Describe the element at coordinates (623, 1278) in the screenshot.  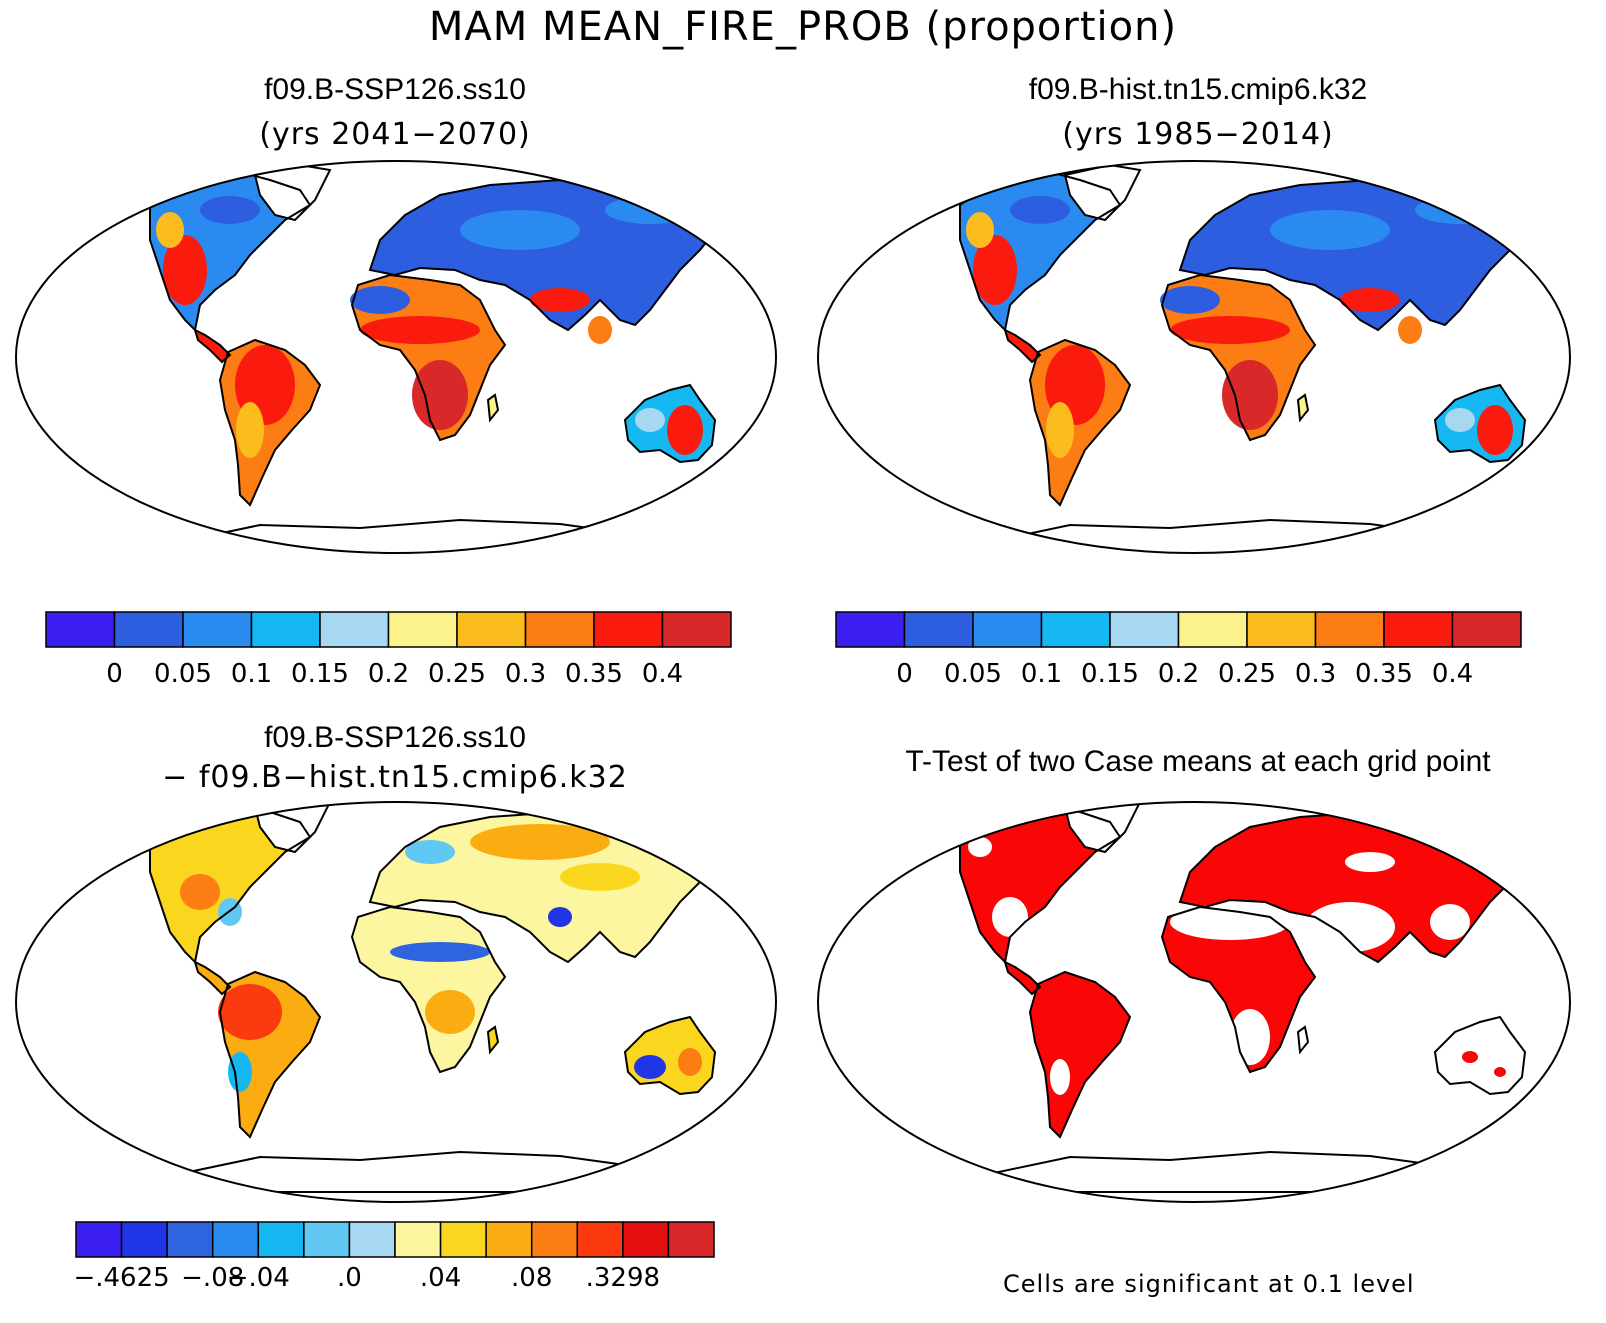
I see `colorbar-tick-label: .3298` at that location.